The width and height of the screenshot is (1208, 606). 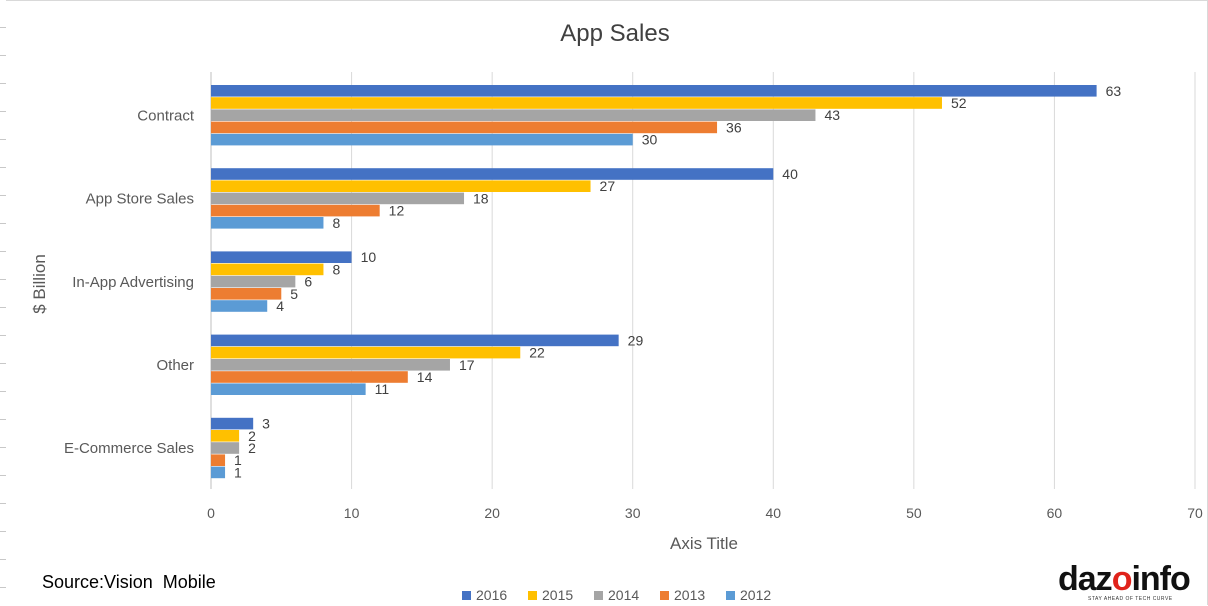 I want to click on x-tick-label: 0, so click(x=211, y=513).